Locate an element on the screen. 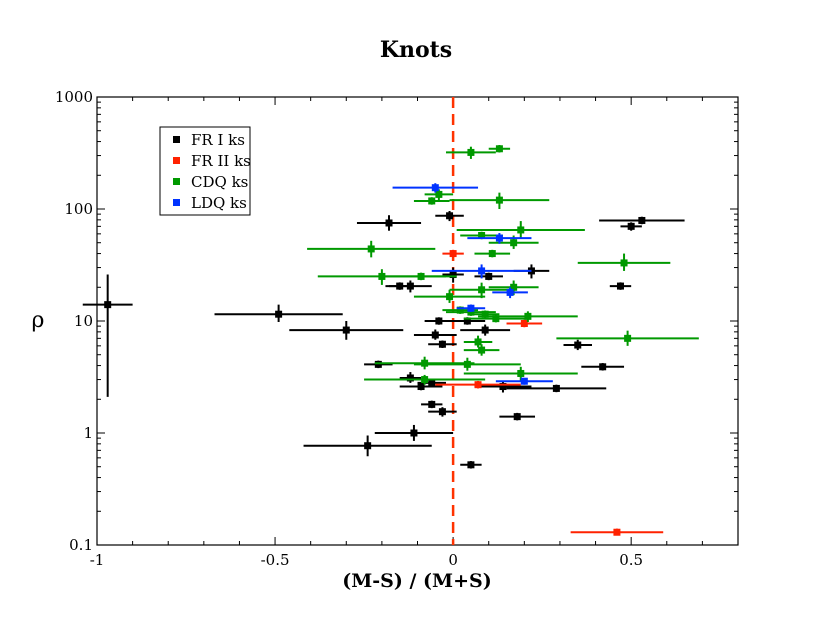 The height and width of the screenshot is (642, 830). x-tick-label: -0.5 is located at coordinates (275, 560).